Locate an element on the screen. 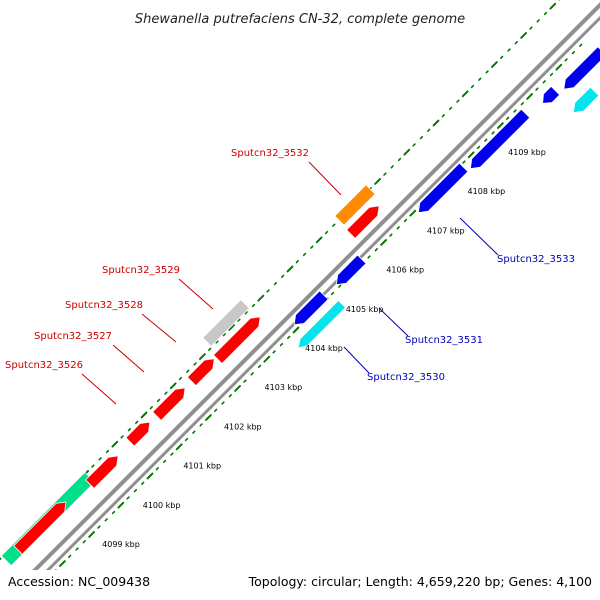  scale-label: 4102 kbp is located at coordinates (243, 426).